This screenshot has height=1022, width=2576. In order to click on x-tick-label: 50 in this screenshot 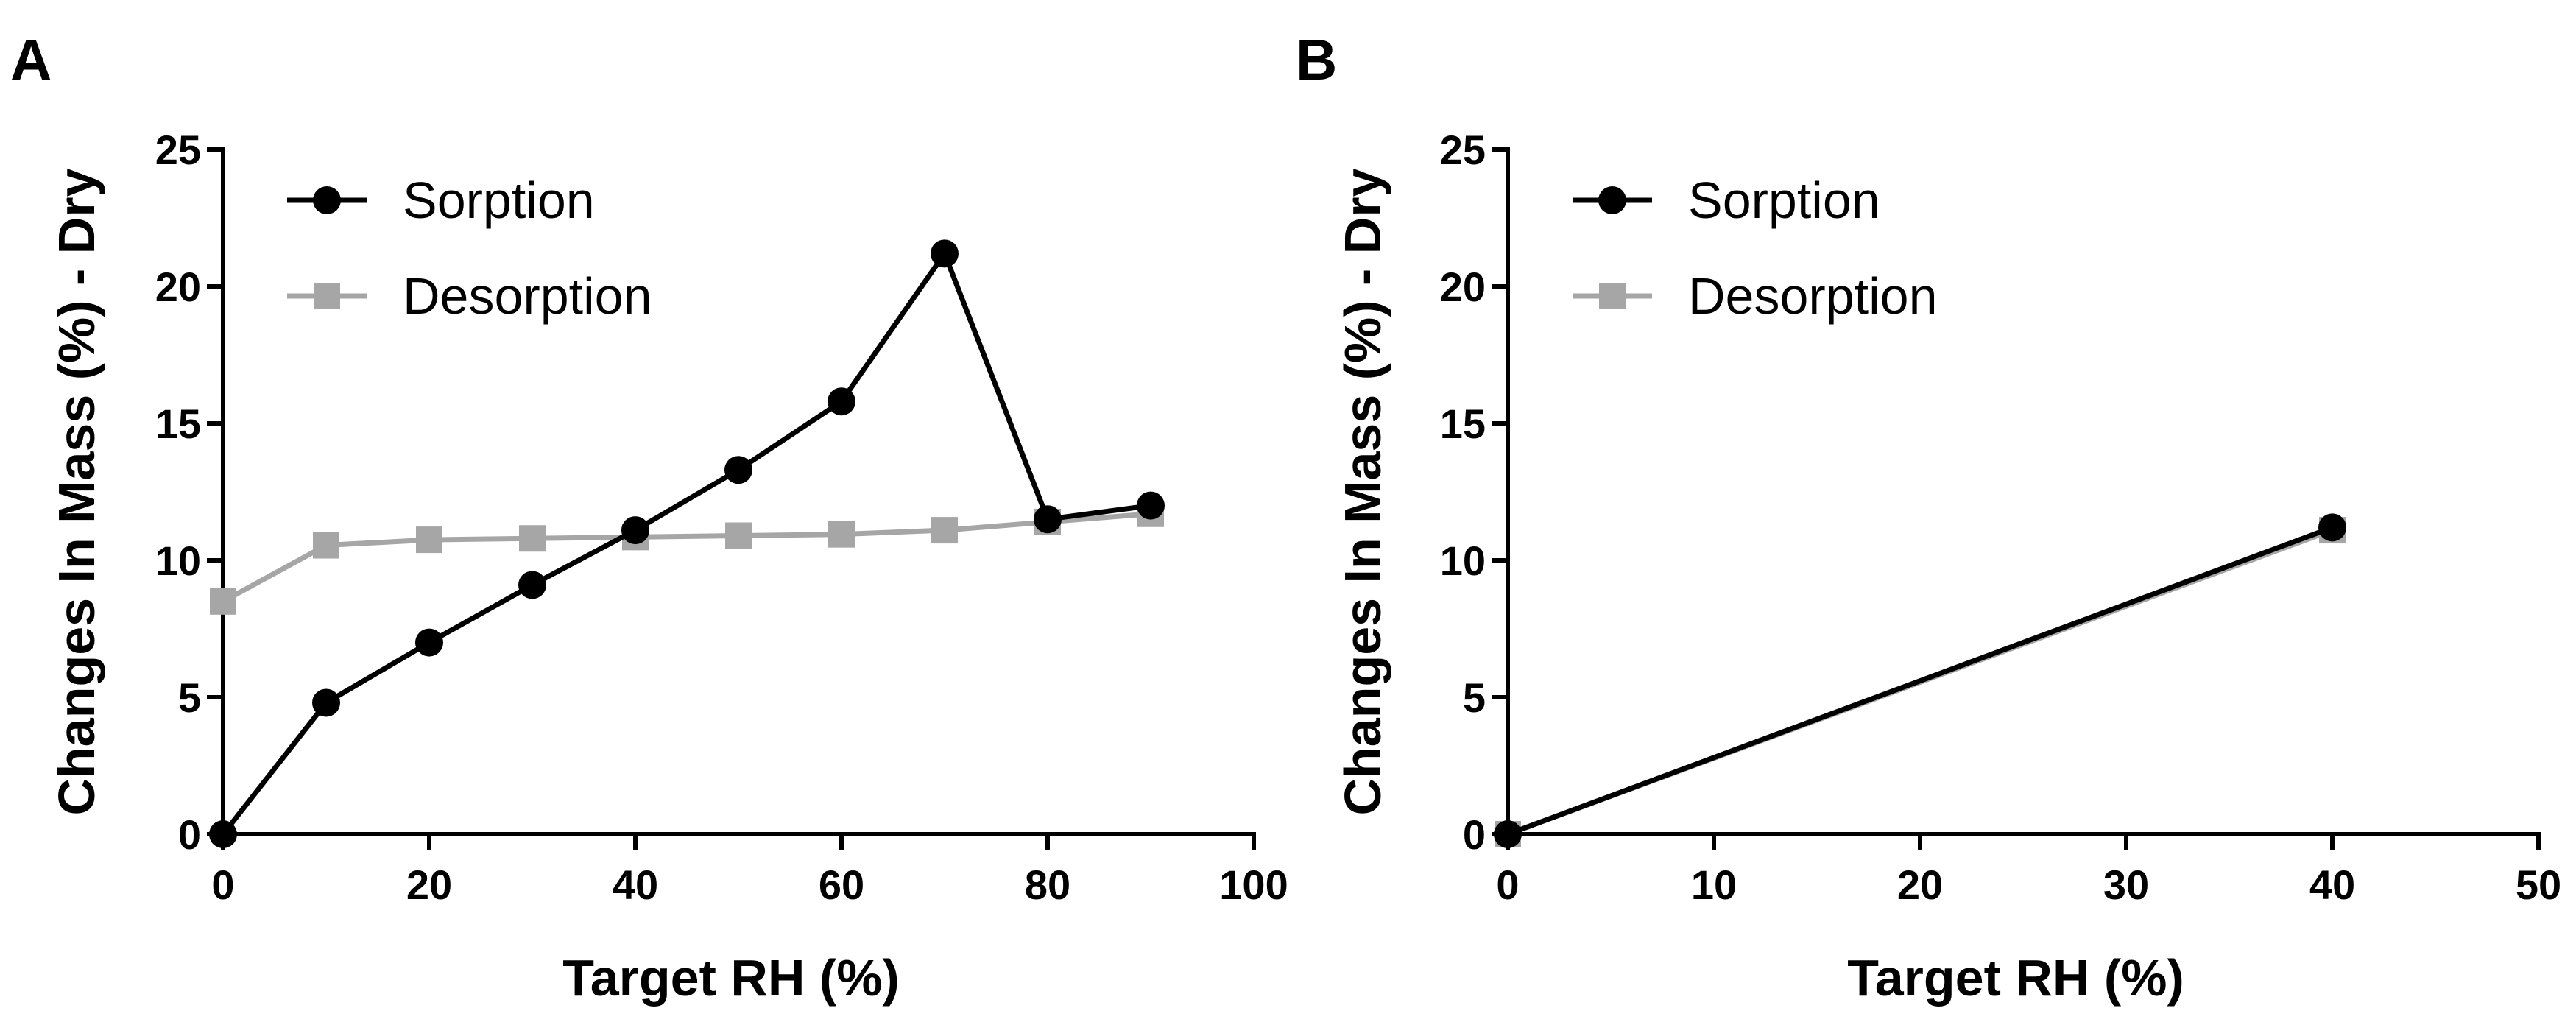, I will do `click(2538, 885)`.